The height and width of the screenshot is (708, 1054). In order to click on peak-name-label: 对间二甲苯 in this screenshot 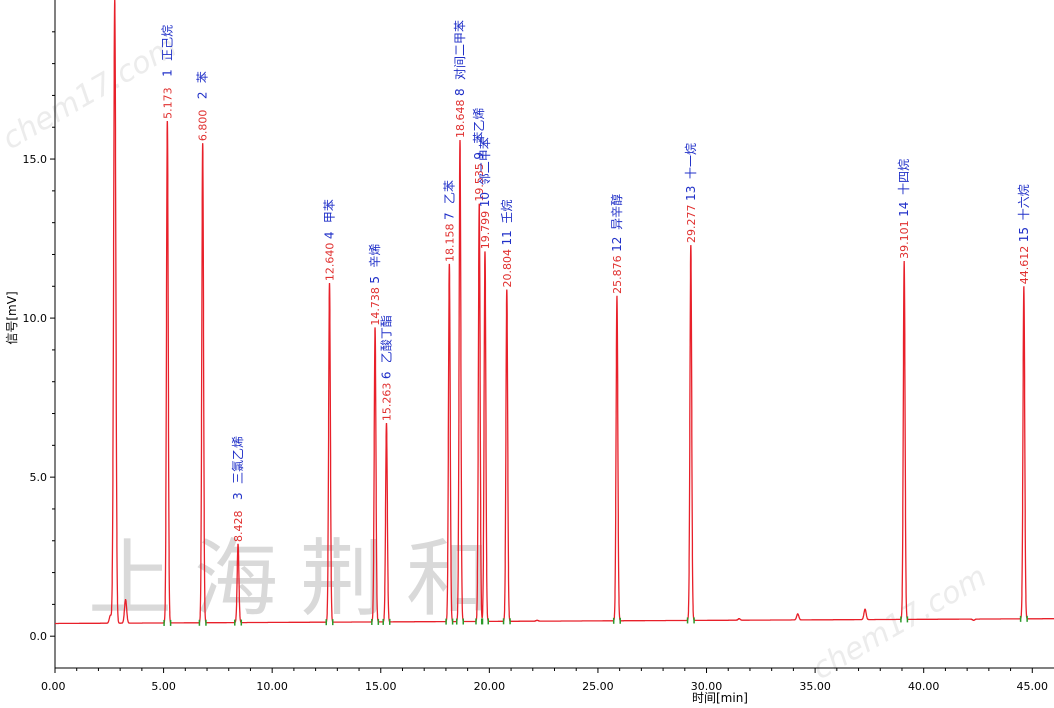, I will do `click(460, 50)`.